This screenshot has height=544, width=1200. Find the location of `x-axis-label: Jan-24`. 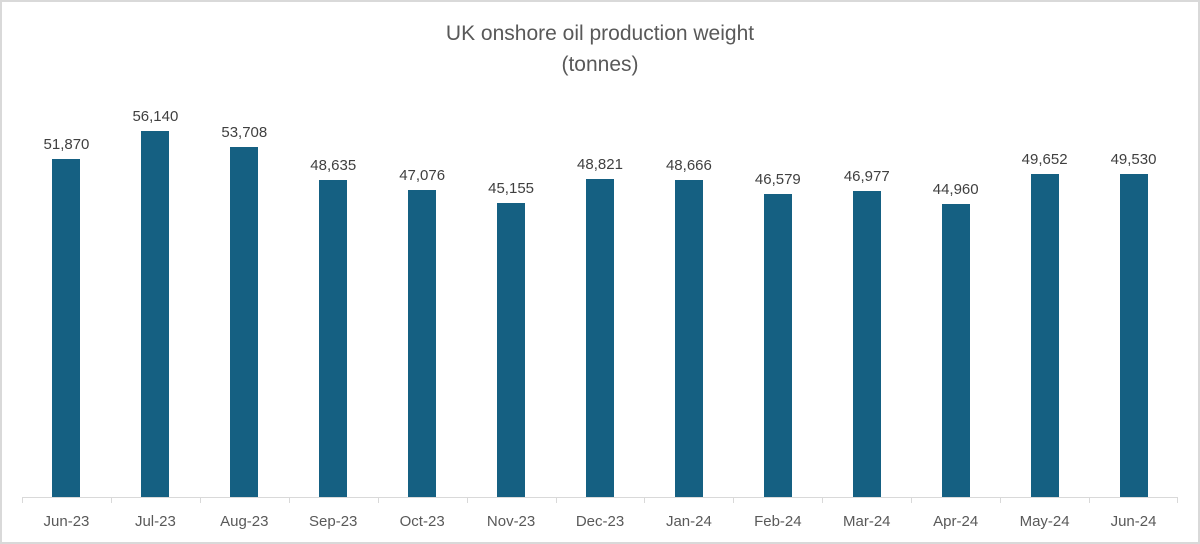

x-axis-label: Jan-24 is located at coordinates (688, 521).